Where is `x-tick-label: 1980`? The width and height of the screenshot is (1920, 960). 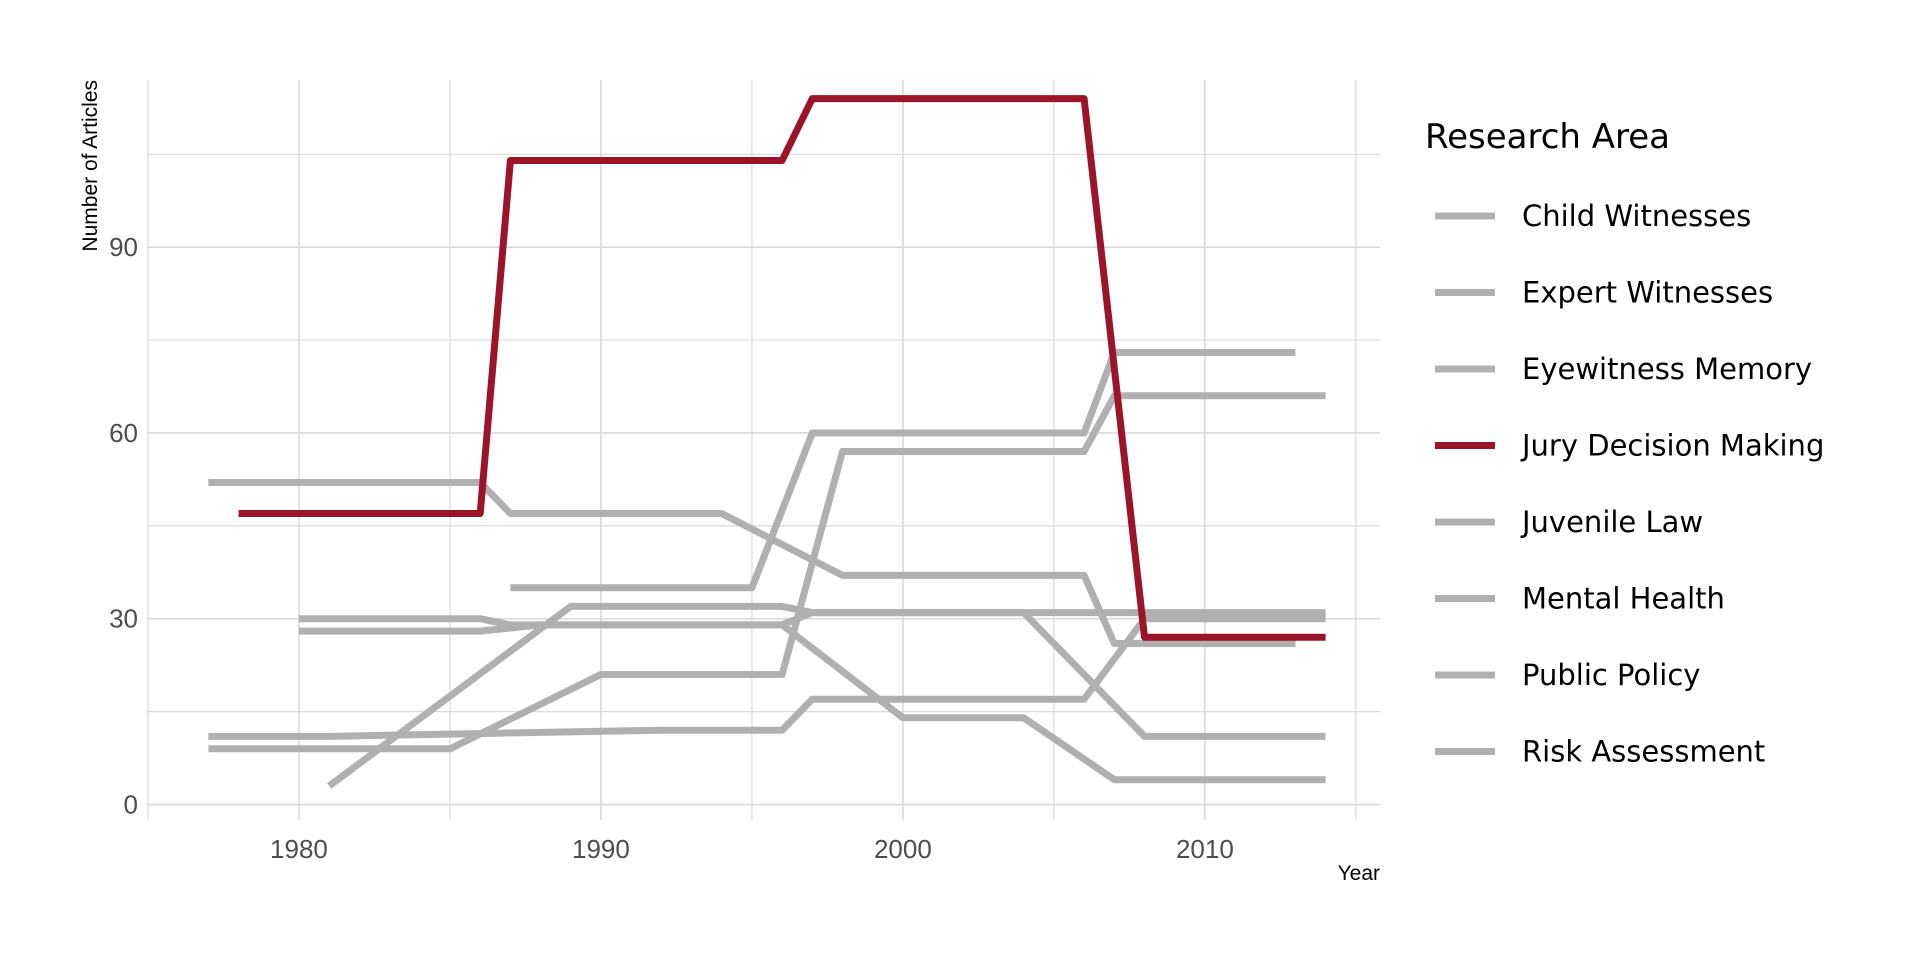
x-tick-label: 1980 is located at coordinates (299, 849).